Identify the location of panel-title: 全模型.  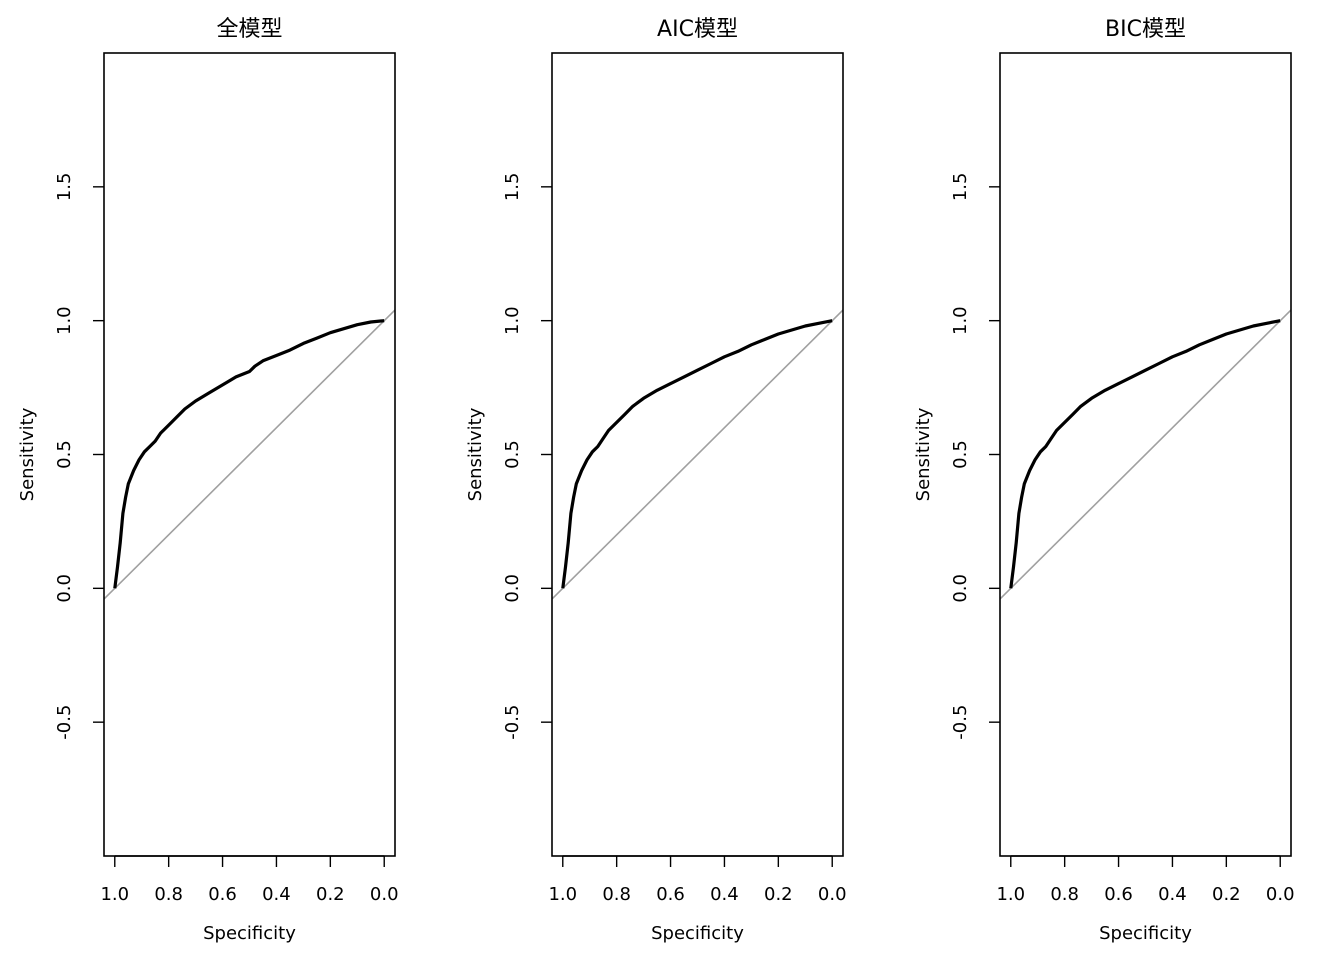
(249, 29).